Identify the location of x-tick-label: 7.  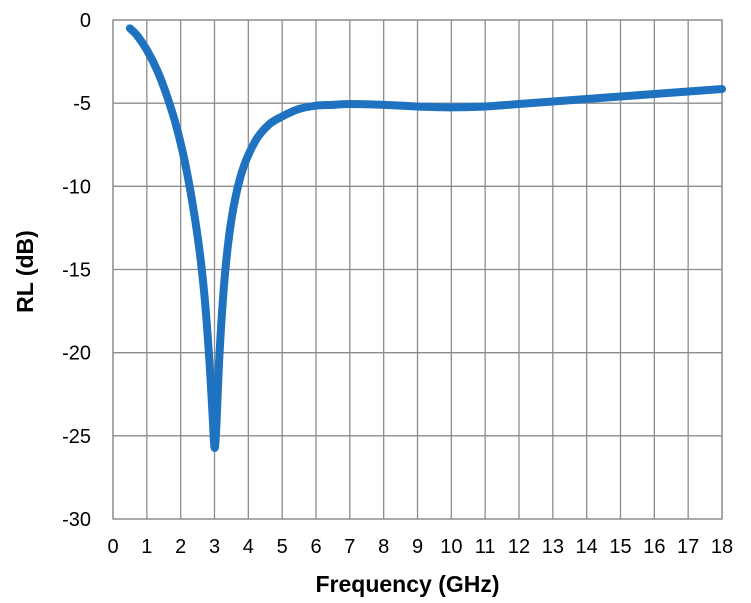
(349, 547).